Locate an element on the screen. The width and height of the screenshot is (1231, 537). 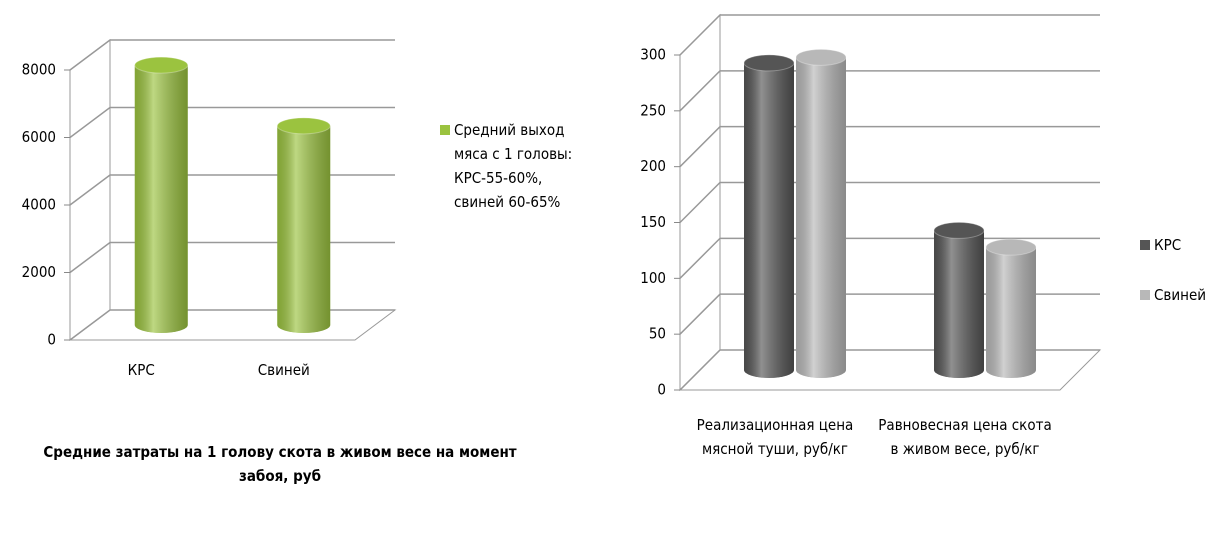
y-tick-label: 200 is located at coordinates (653, 166).